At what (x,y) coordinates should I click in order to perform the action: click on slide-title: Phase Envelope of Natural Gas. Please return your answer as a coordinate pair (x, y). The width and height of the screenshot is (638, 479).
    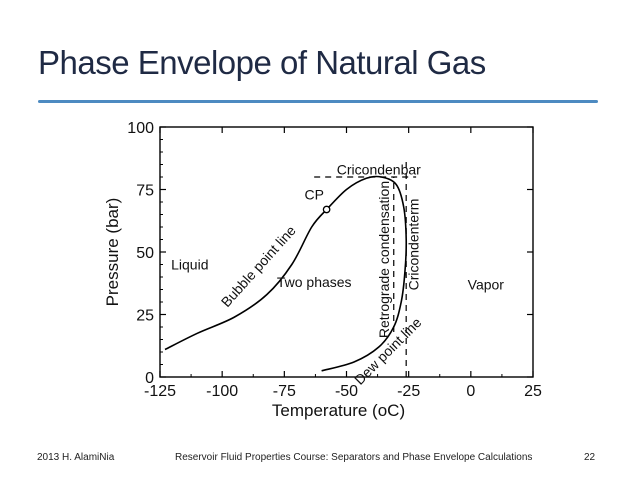
    Looking at the image, I should click on (262, 62).